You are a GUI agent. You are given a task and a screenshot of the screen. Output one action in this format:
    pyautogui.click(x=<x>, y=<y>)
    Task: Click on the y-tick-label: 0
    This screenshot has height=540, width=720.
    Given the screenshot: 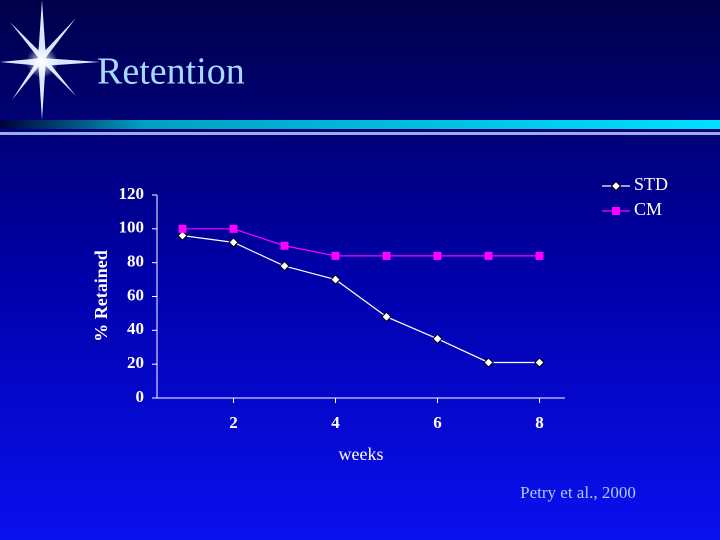 What is the action you would take?
    pyautogui.click(x=140, y=396)
    